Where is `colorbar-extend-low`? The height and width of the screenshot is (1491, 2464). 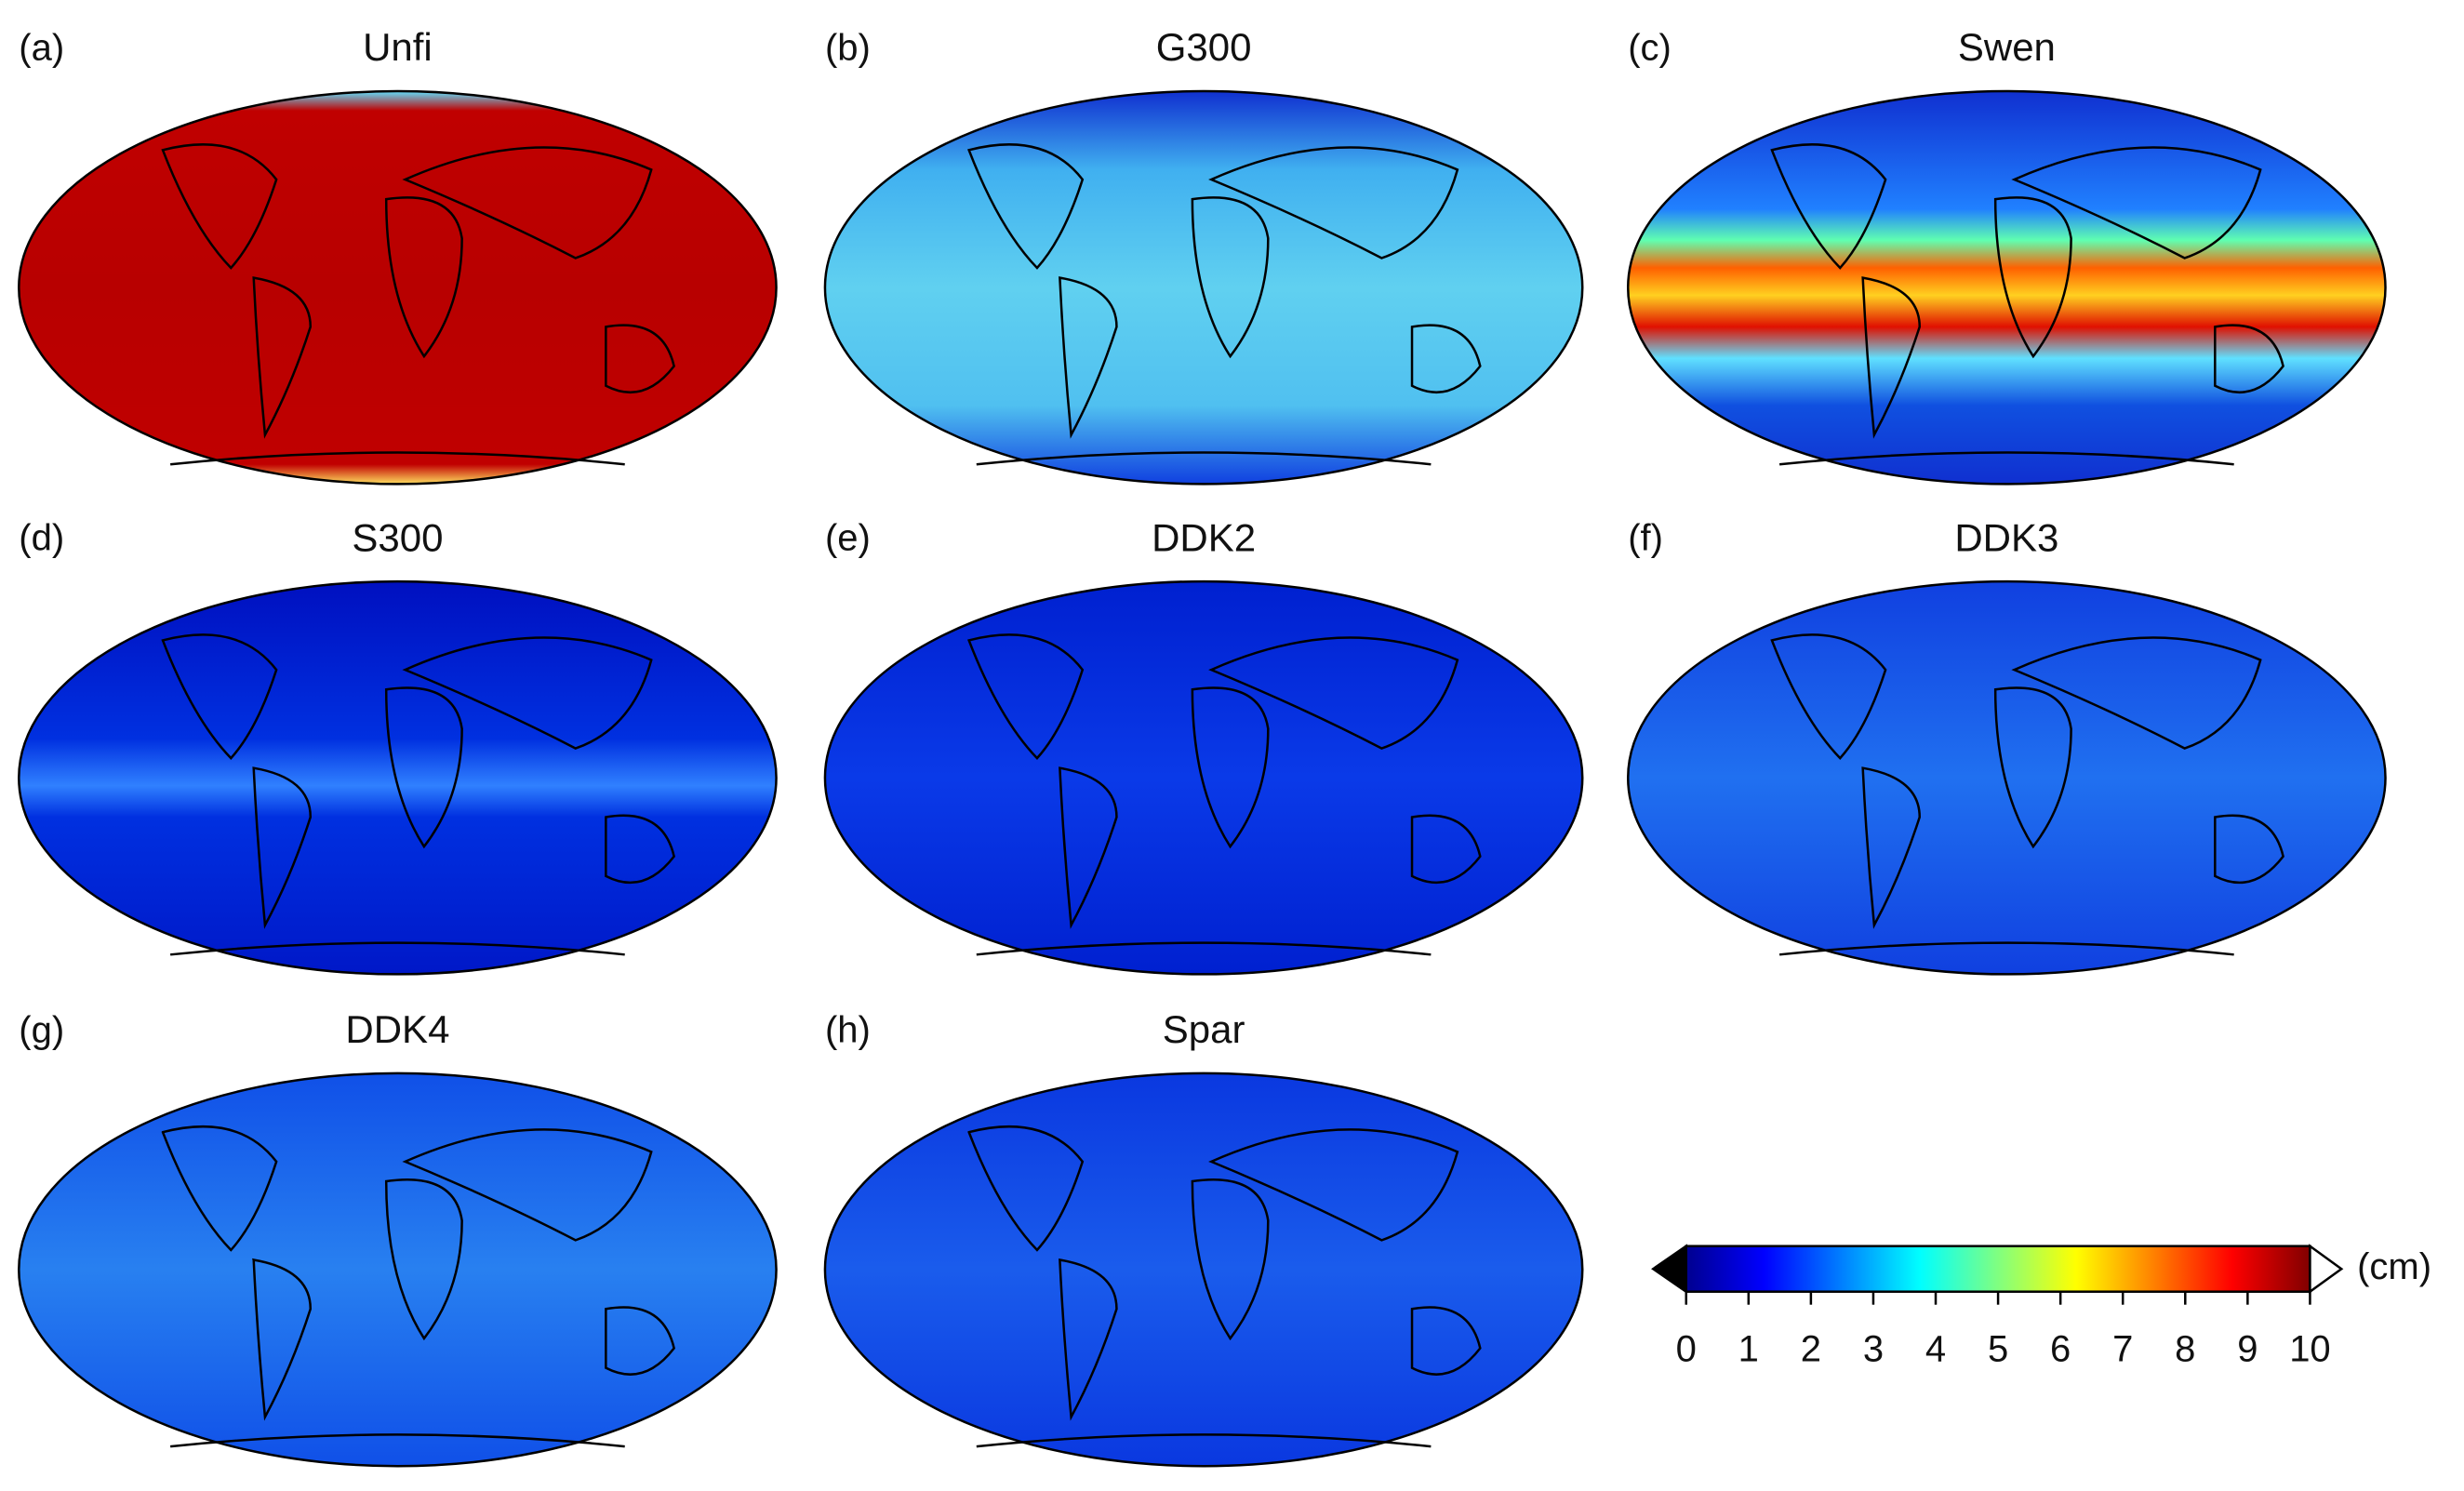
colorbar-extend-low is located at coordinates (1669, 1269).